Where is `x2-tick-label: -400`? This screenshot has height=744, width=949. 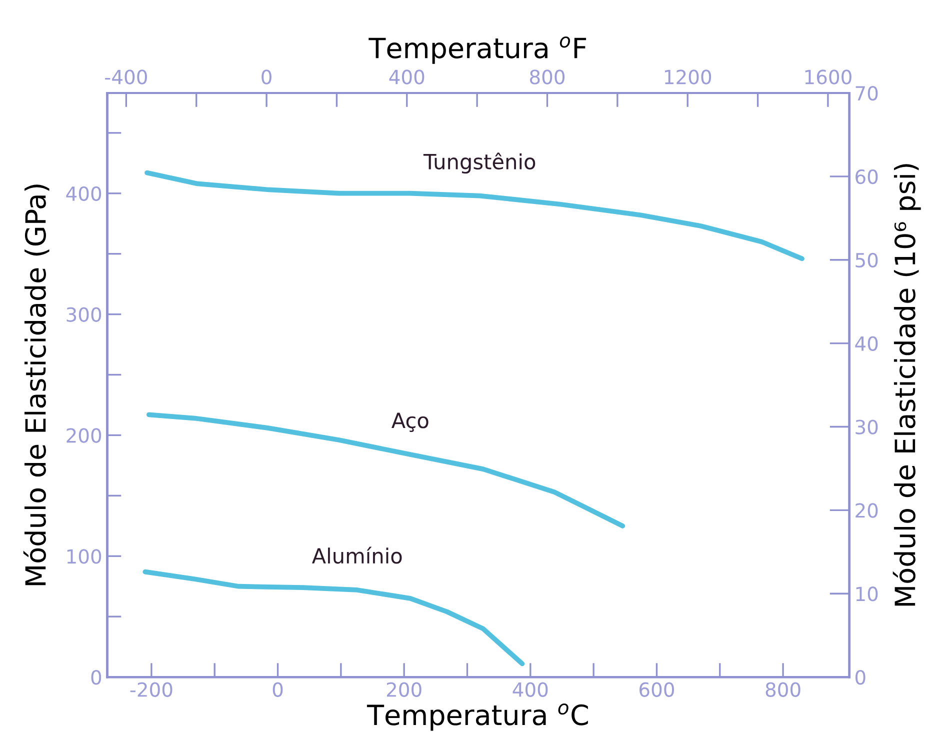 x2-tick-label: -400 is located at coordinates (126, 77).